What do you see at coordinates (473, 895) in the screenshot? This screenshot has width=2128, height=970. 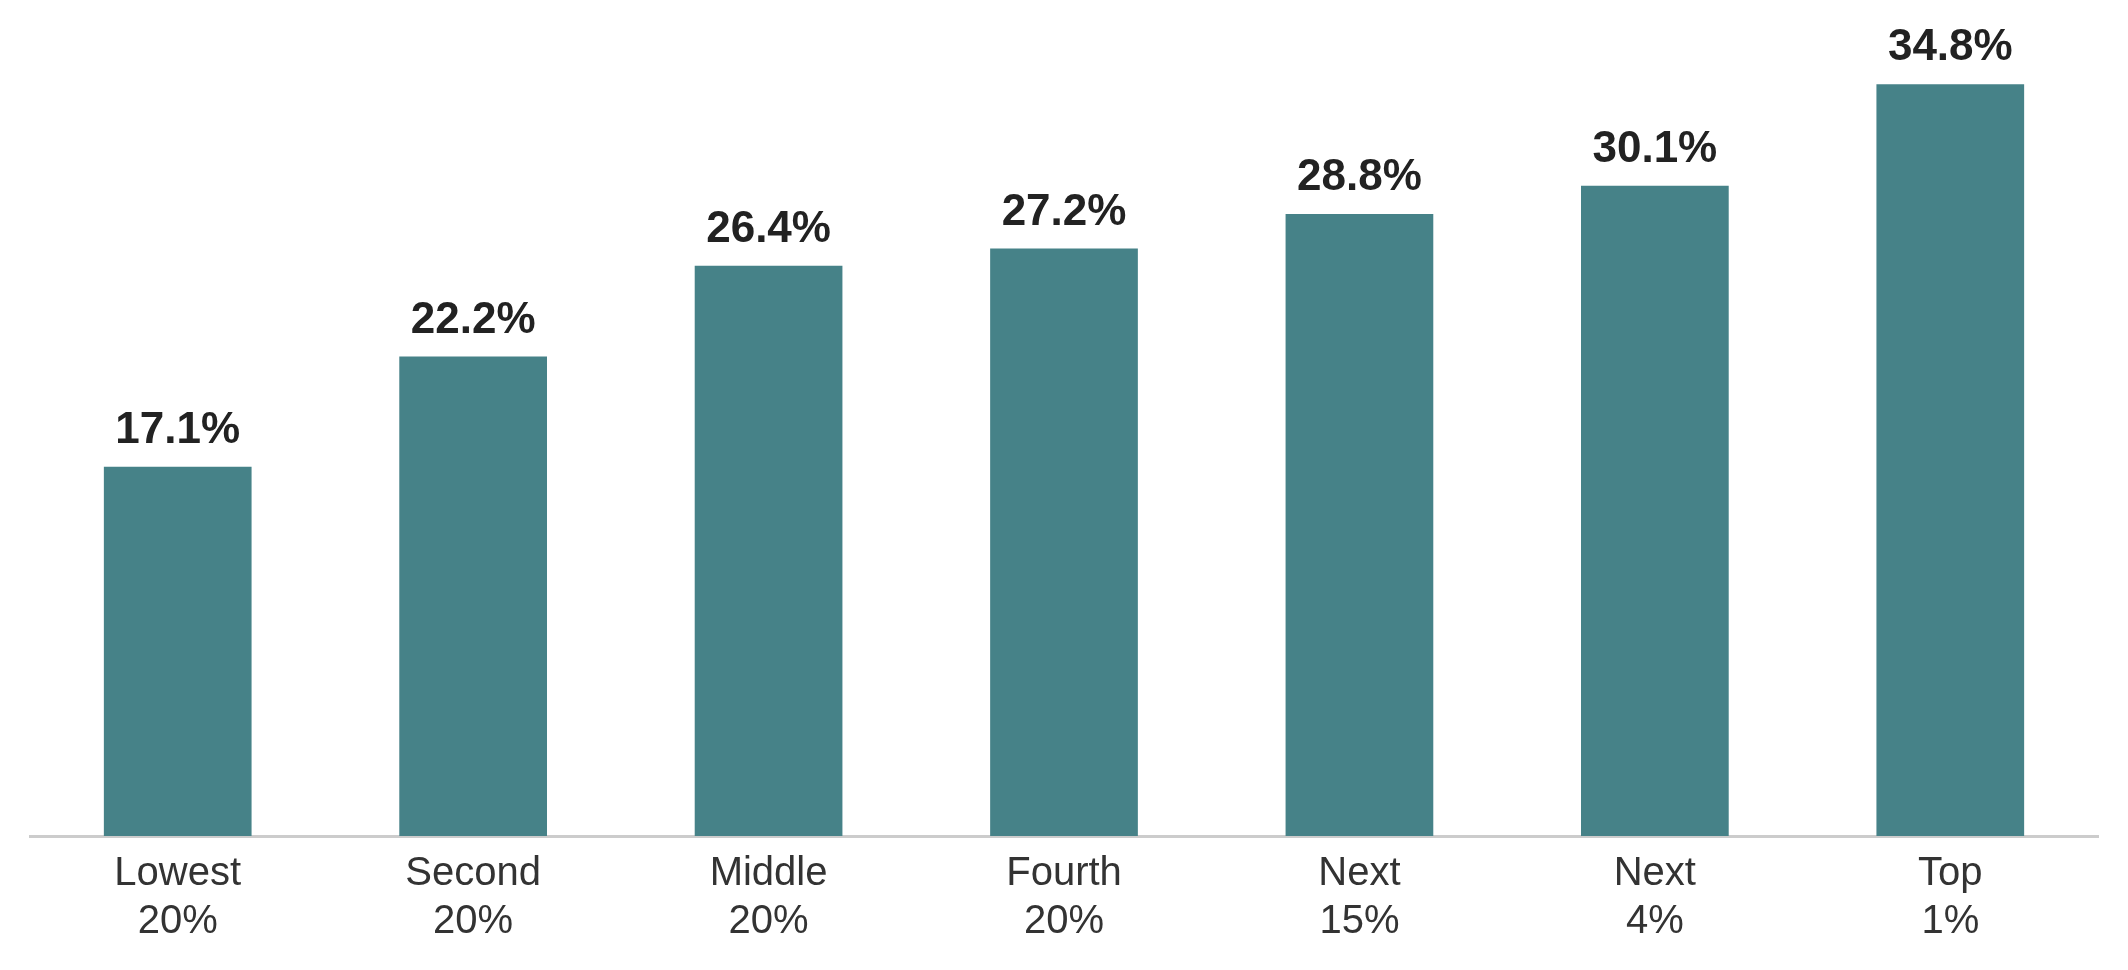 I see `x-tick-label: Second 20%` at bounding box center [473, 895].